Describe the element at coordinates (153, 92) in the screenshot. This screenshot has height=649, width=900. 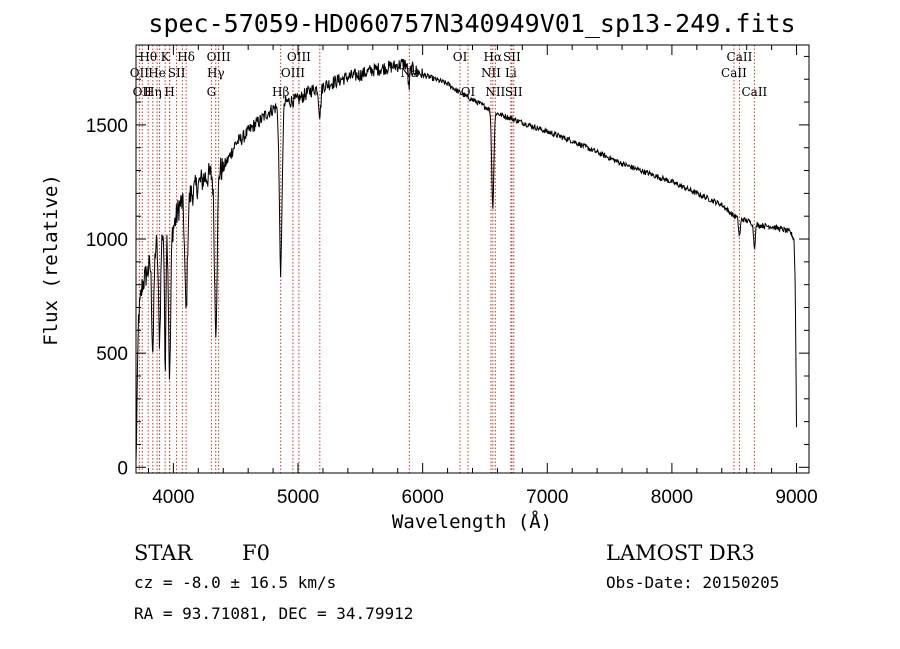
I see `line-marker-label-3: Hη` at that location.